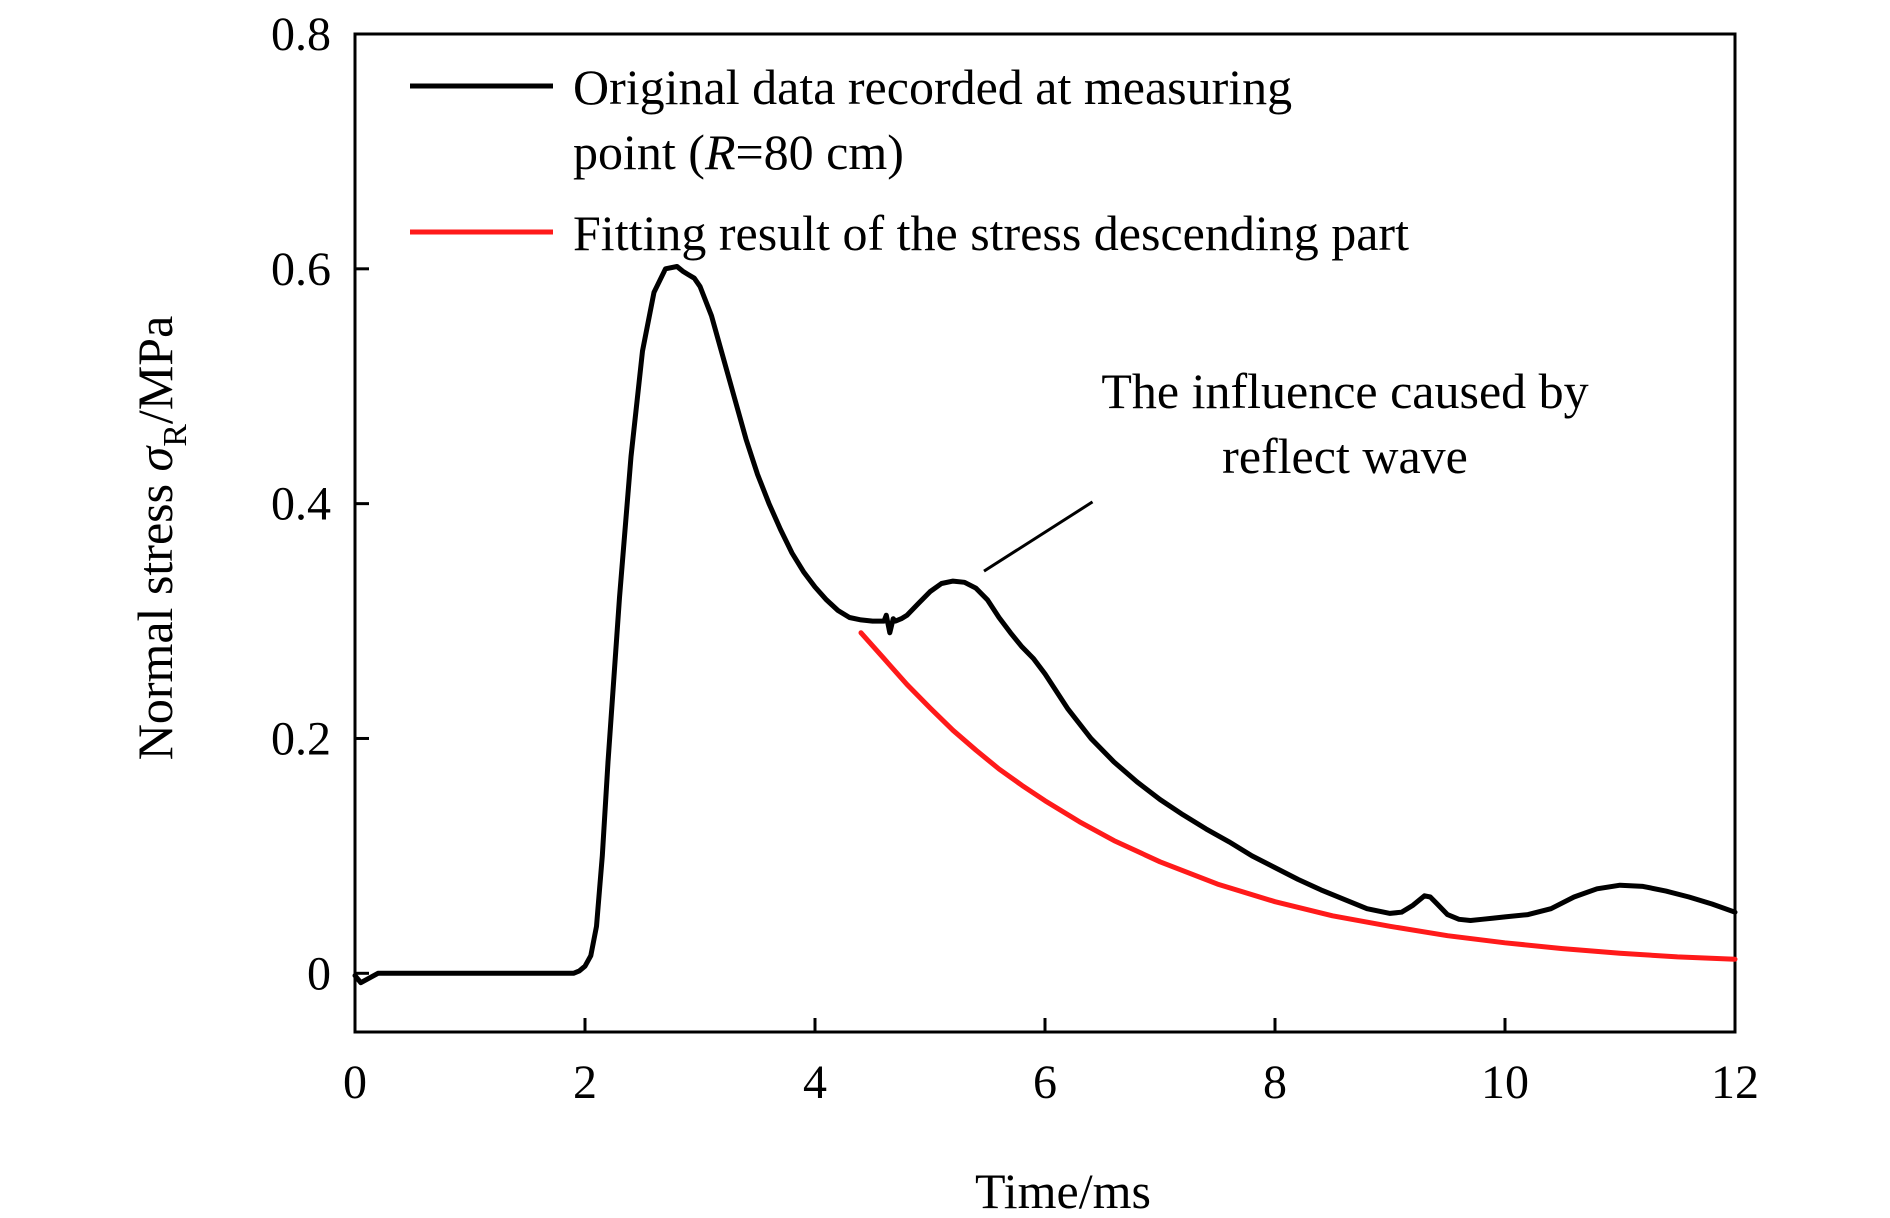  What do you see at coordinates (1038, 536) in the screenshot?
I see `annotation-pointer-line` at bounding box center [1038, 536].